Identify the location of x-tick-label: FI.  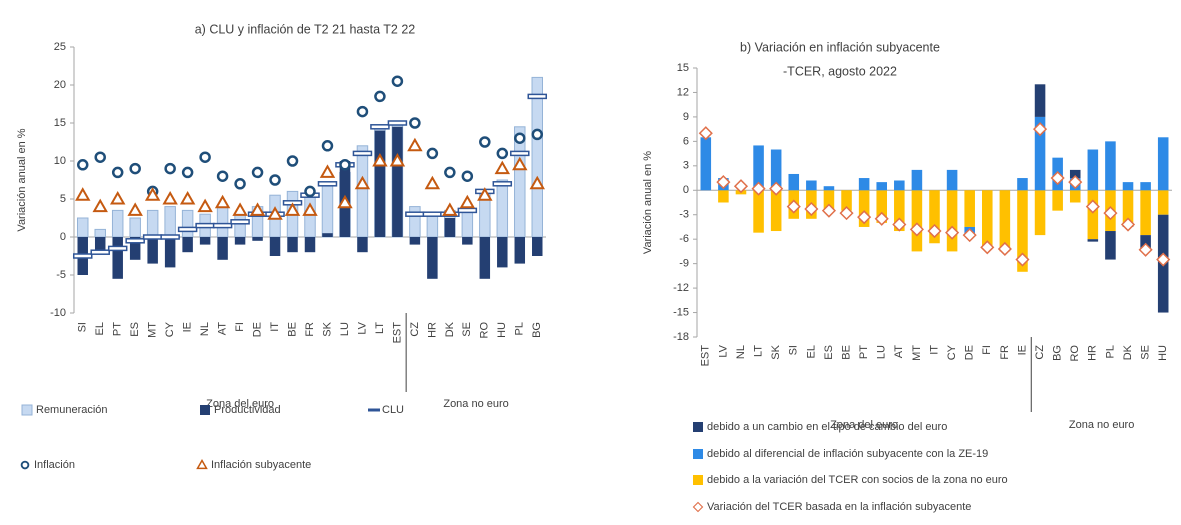
(240, 327).